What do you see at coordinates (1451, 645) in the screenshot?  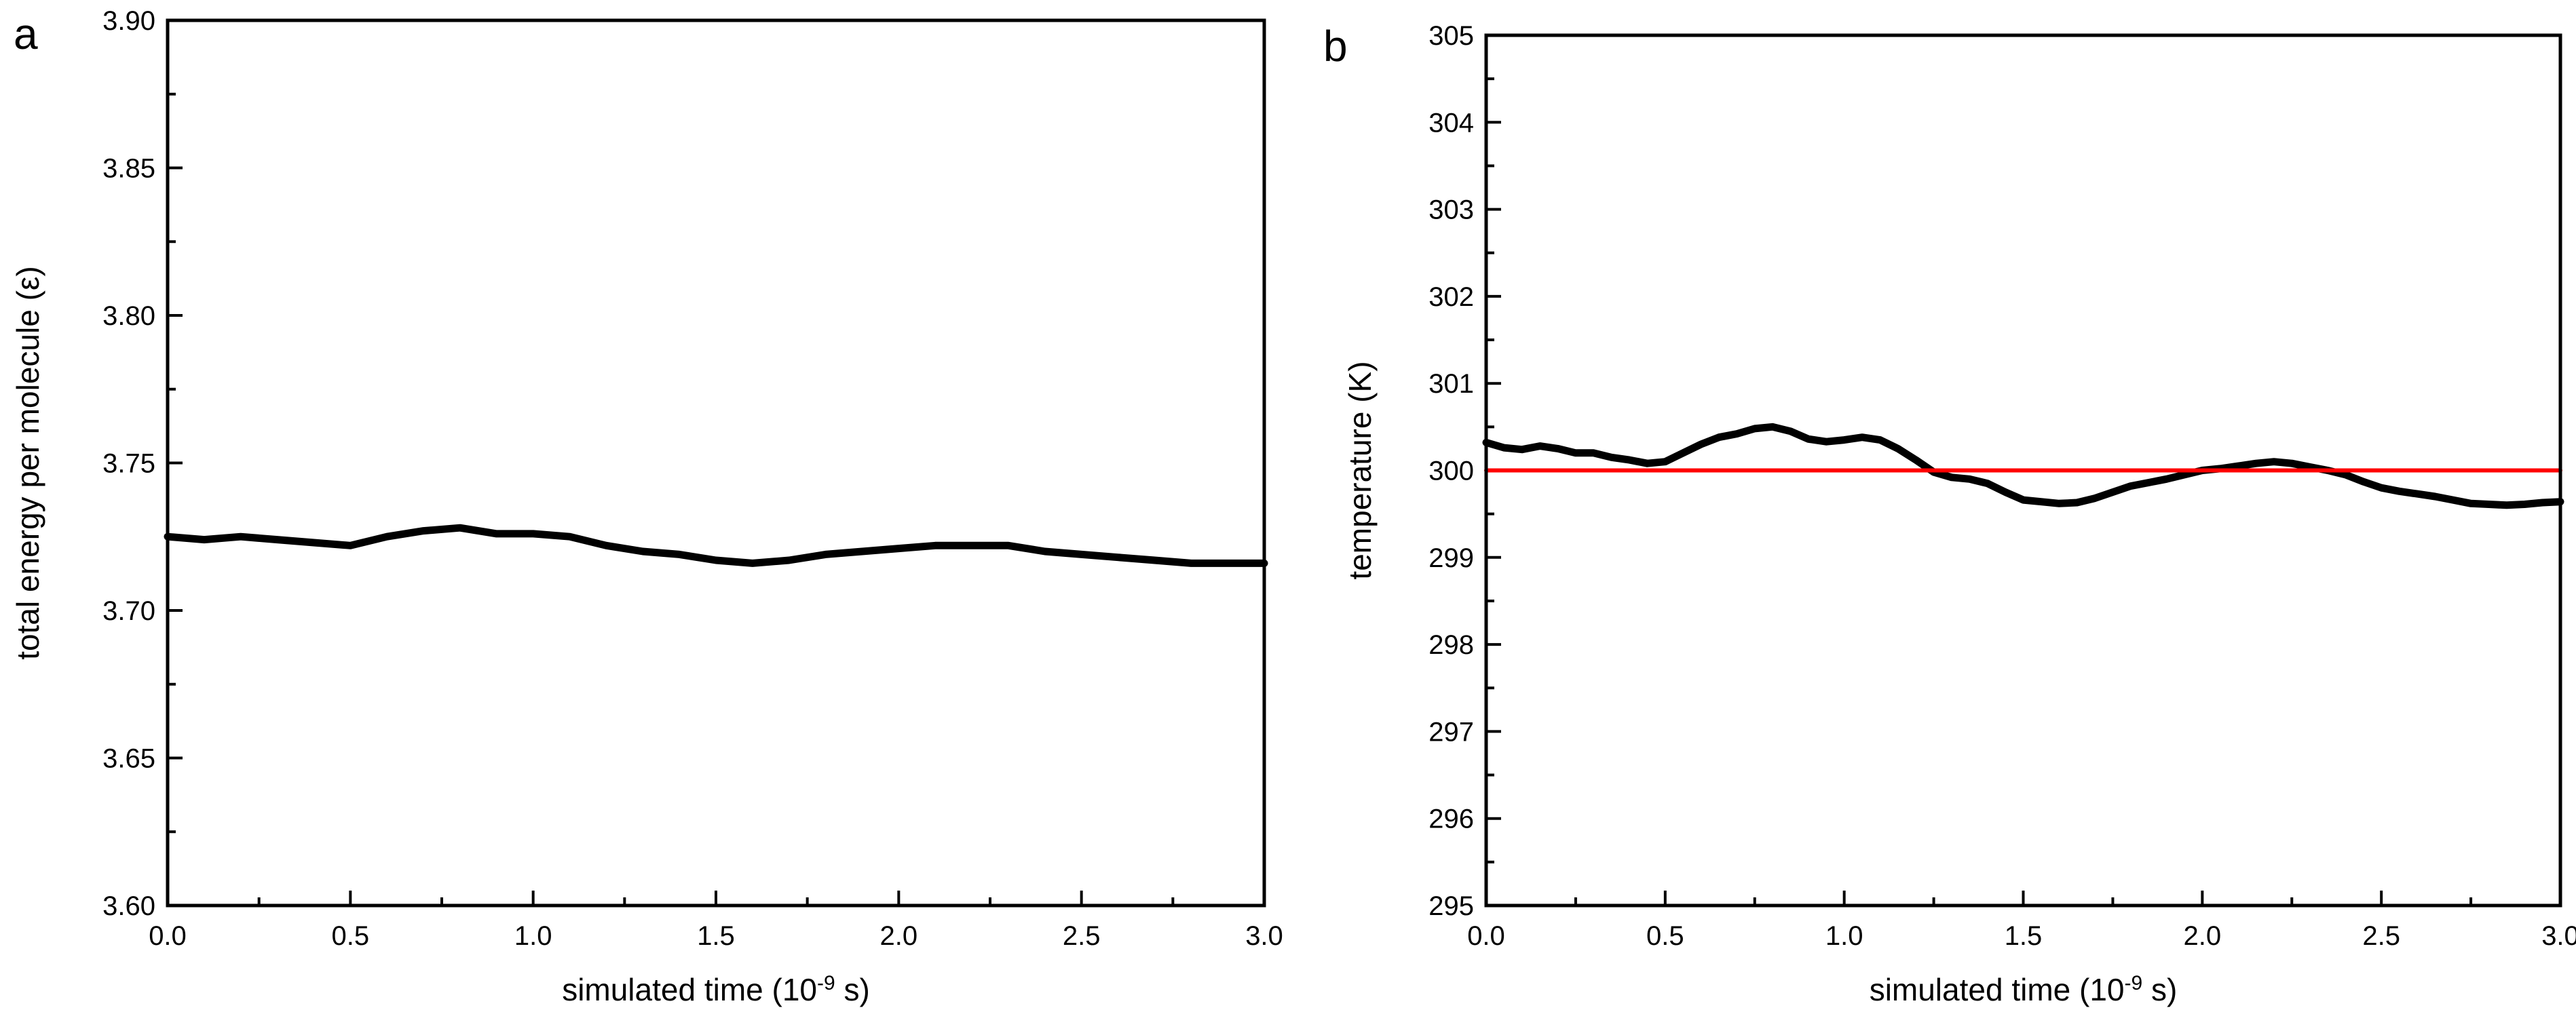 I see `y-tick-label-b: 298` at bounding box center [1451, 645].